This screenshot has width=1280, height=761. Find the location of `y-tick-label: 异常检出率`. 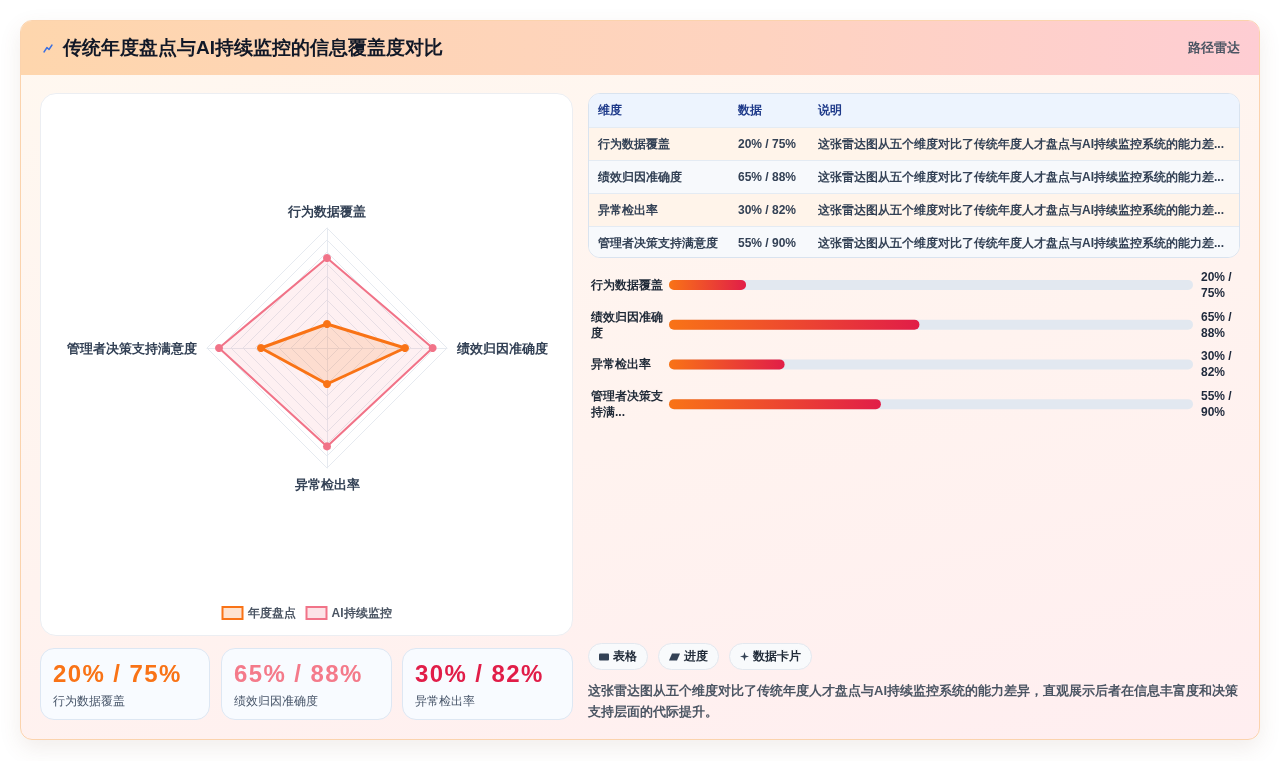

y-tick-label: 异常检出率 is located at coordinates (620, 364).